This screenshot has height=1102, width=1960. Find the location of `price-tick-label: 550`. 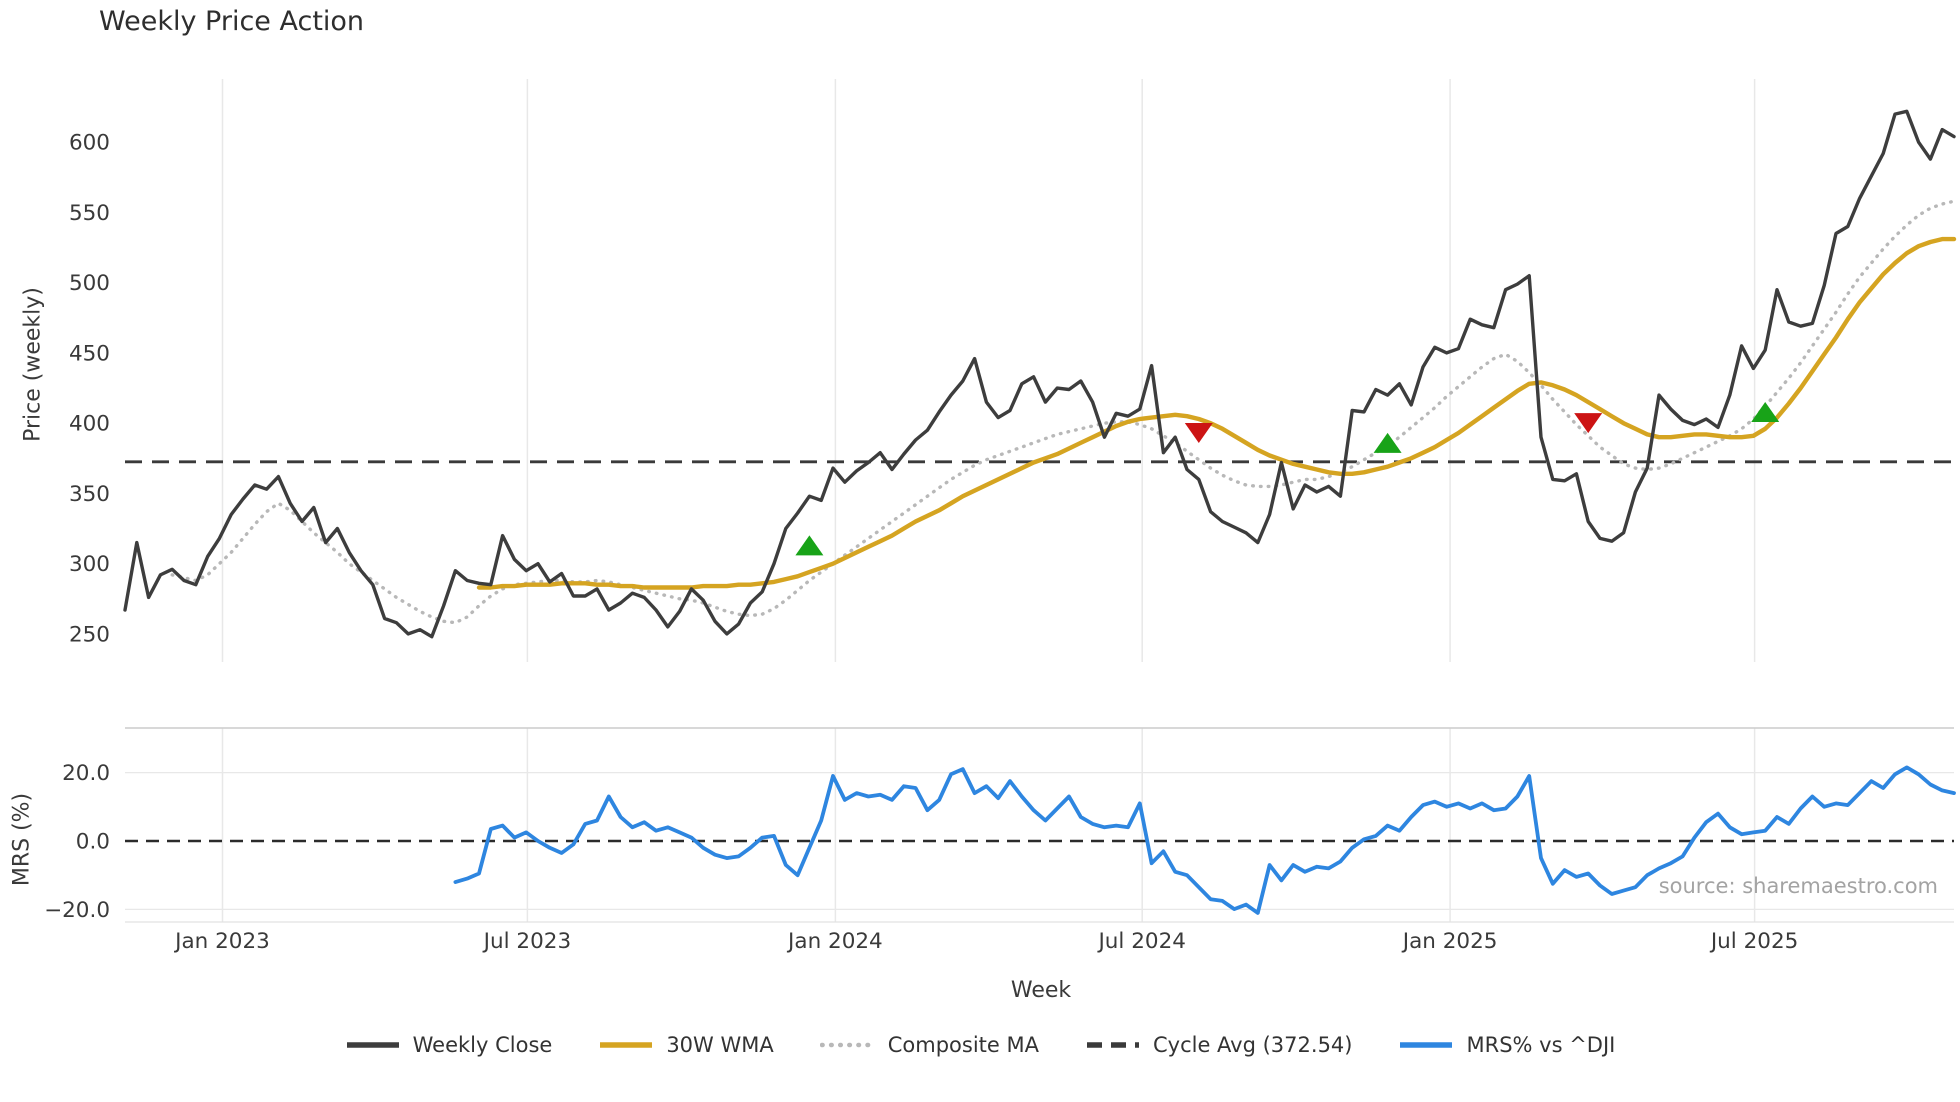

price-tick-label: 550 is located at coordinates (89, 213).